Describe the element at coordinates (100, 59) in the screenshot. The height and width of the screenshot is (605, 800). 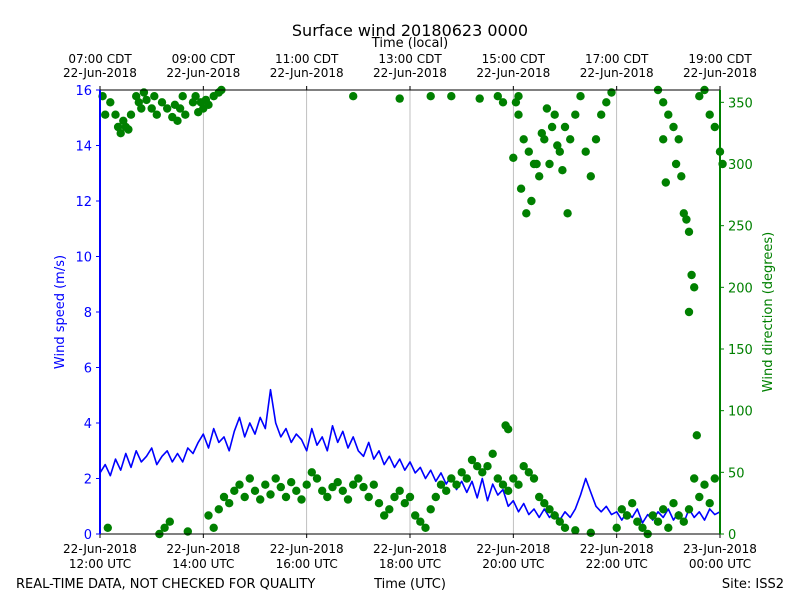
I see `top-tick-time: 07:00 CDT` at that location.